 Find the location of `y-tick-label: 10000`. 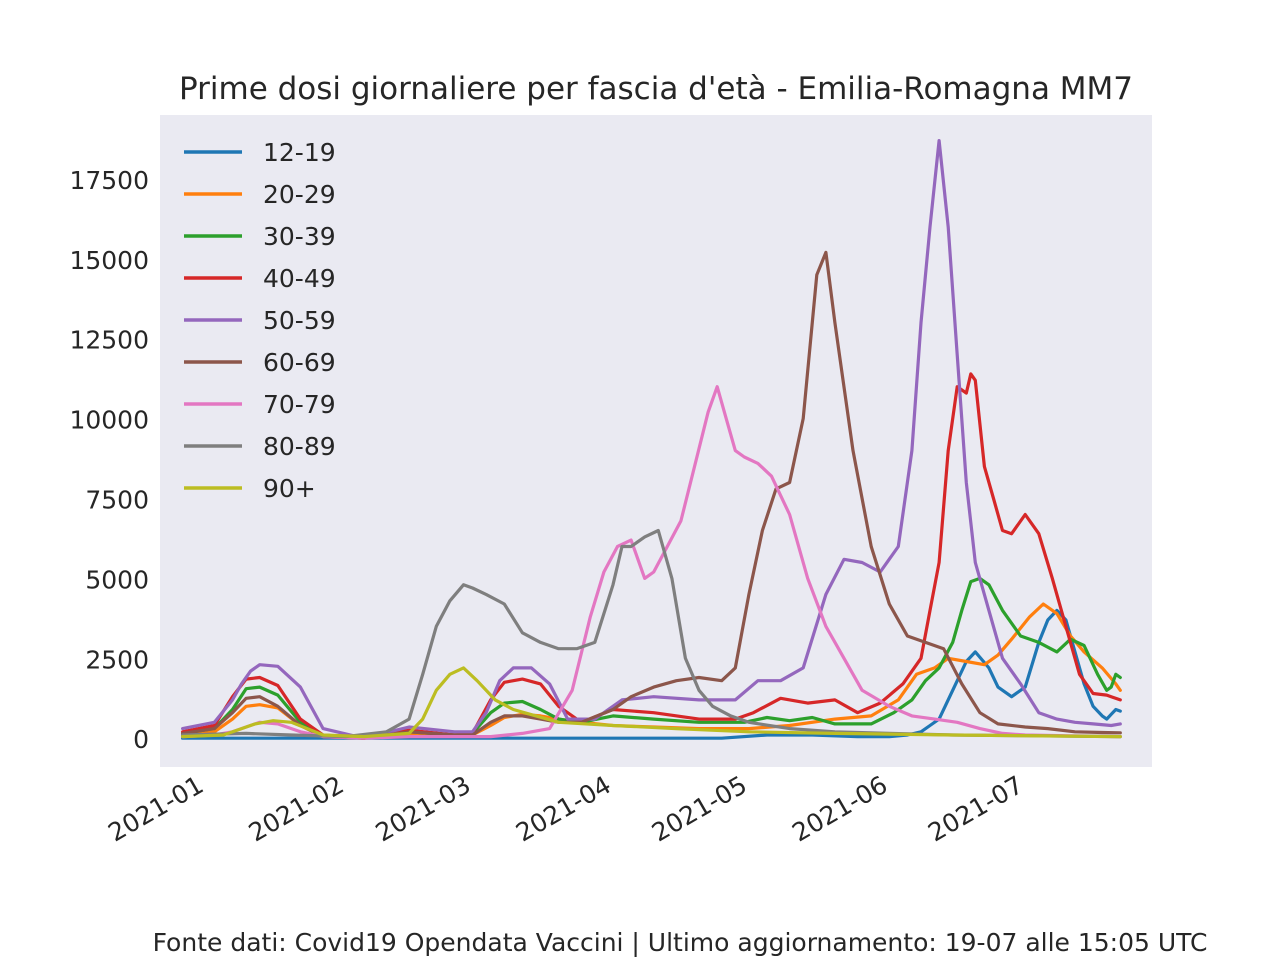

y-tick-label: 10000 is located at coordinates (109, 420).